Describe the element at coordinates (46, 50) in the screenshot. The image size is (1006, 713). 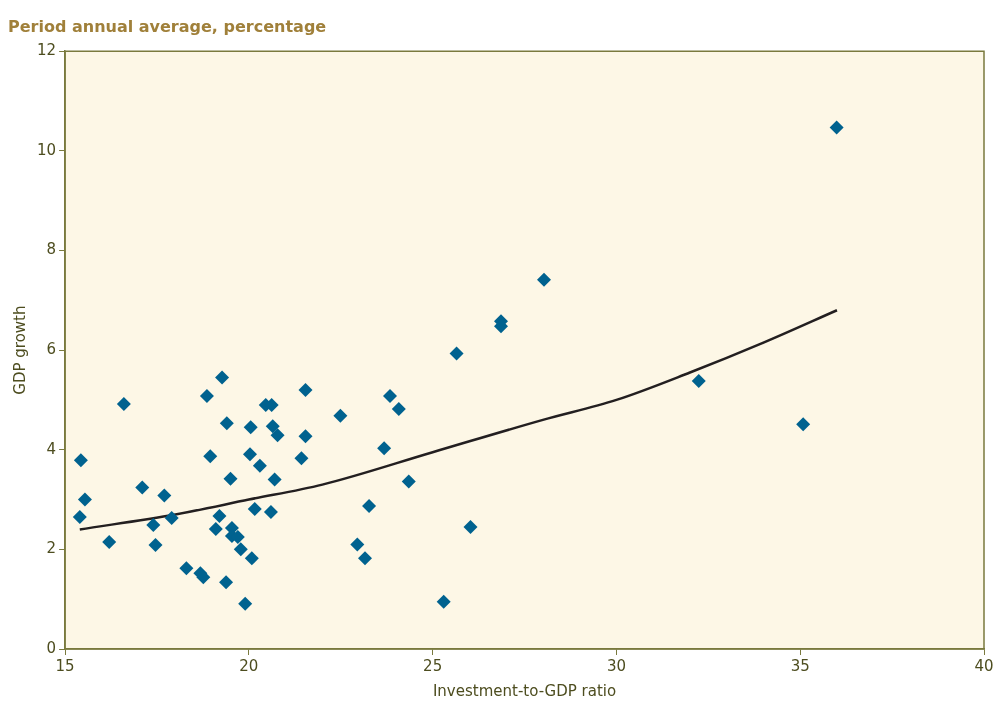
I see `y-tick-label: 12` at that location.